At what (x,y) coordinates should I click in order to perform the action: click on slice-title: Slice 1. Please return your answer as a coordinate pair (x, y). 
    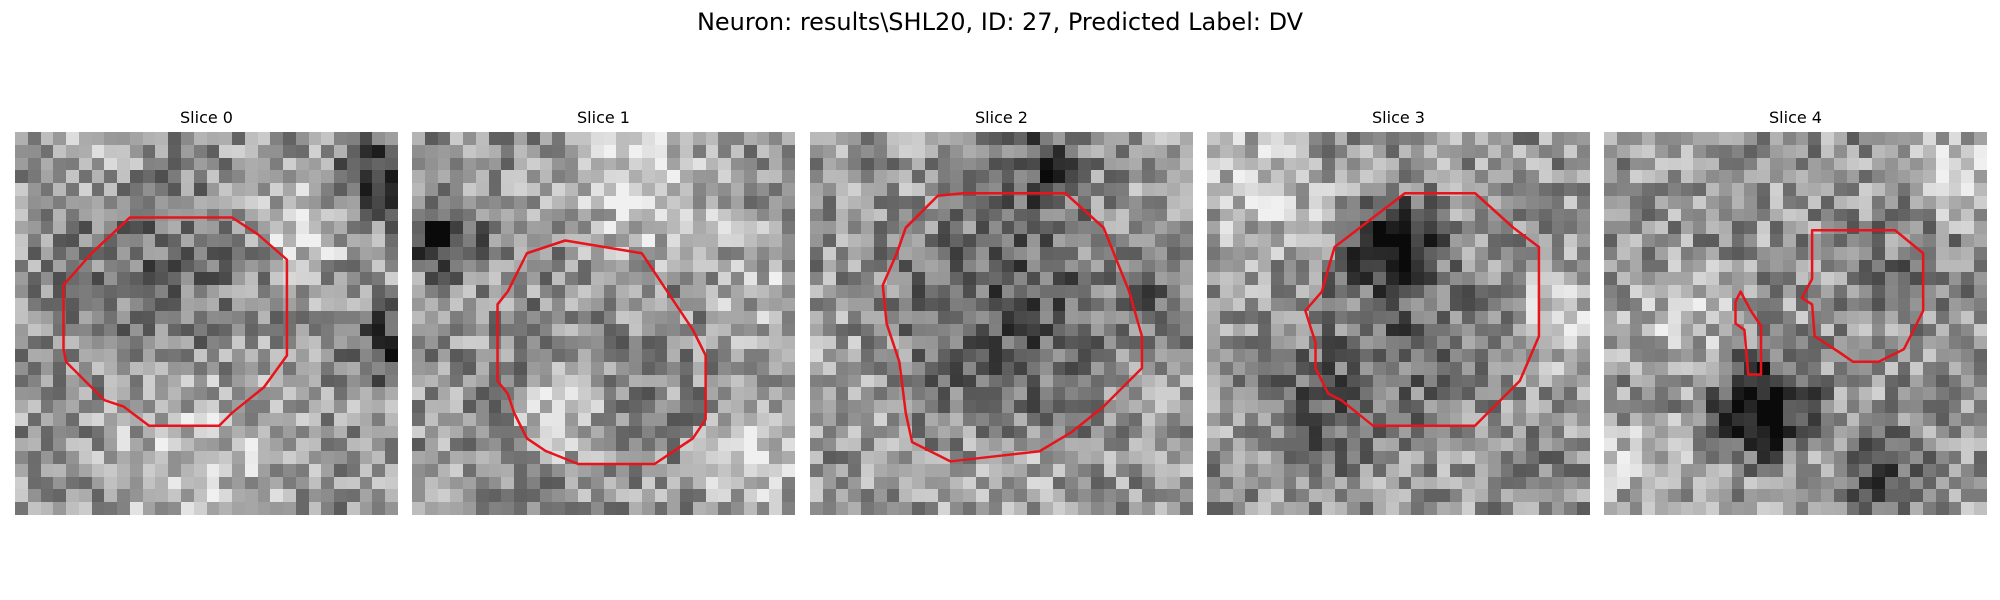
    Looking at the image, I should click on (603, 117).